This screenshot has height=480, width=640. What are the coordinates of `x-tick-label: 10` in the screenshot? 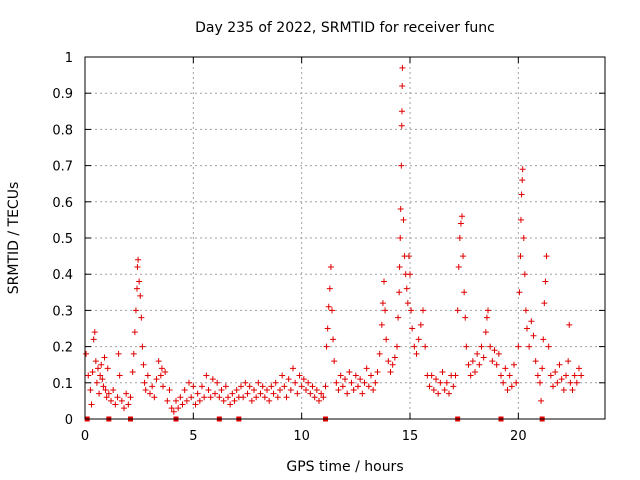 It's located at (301, 436).